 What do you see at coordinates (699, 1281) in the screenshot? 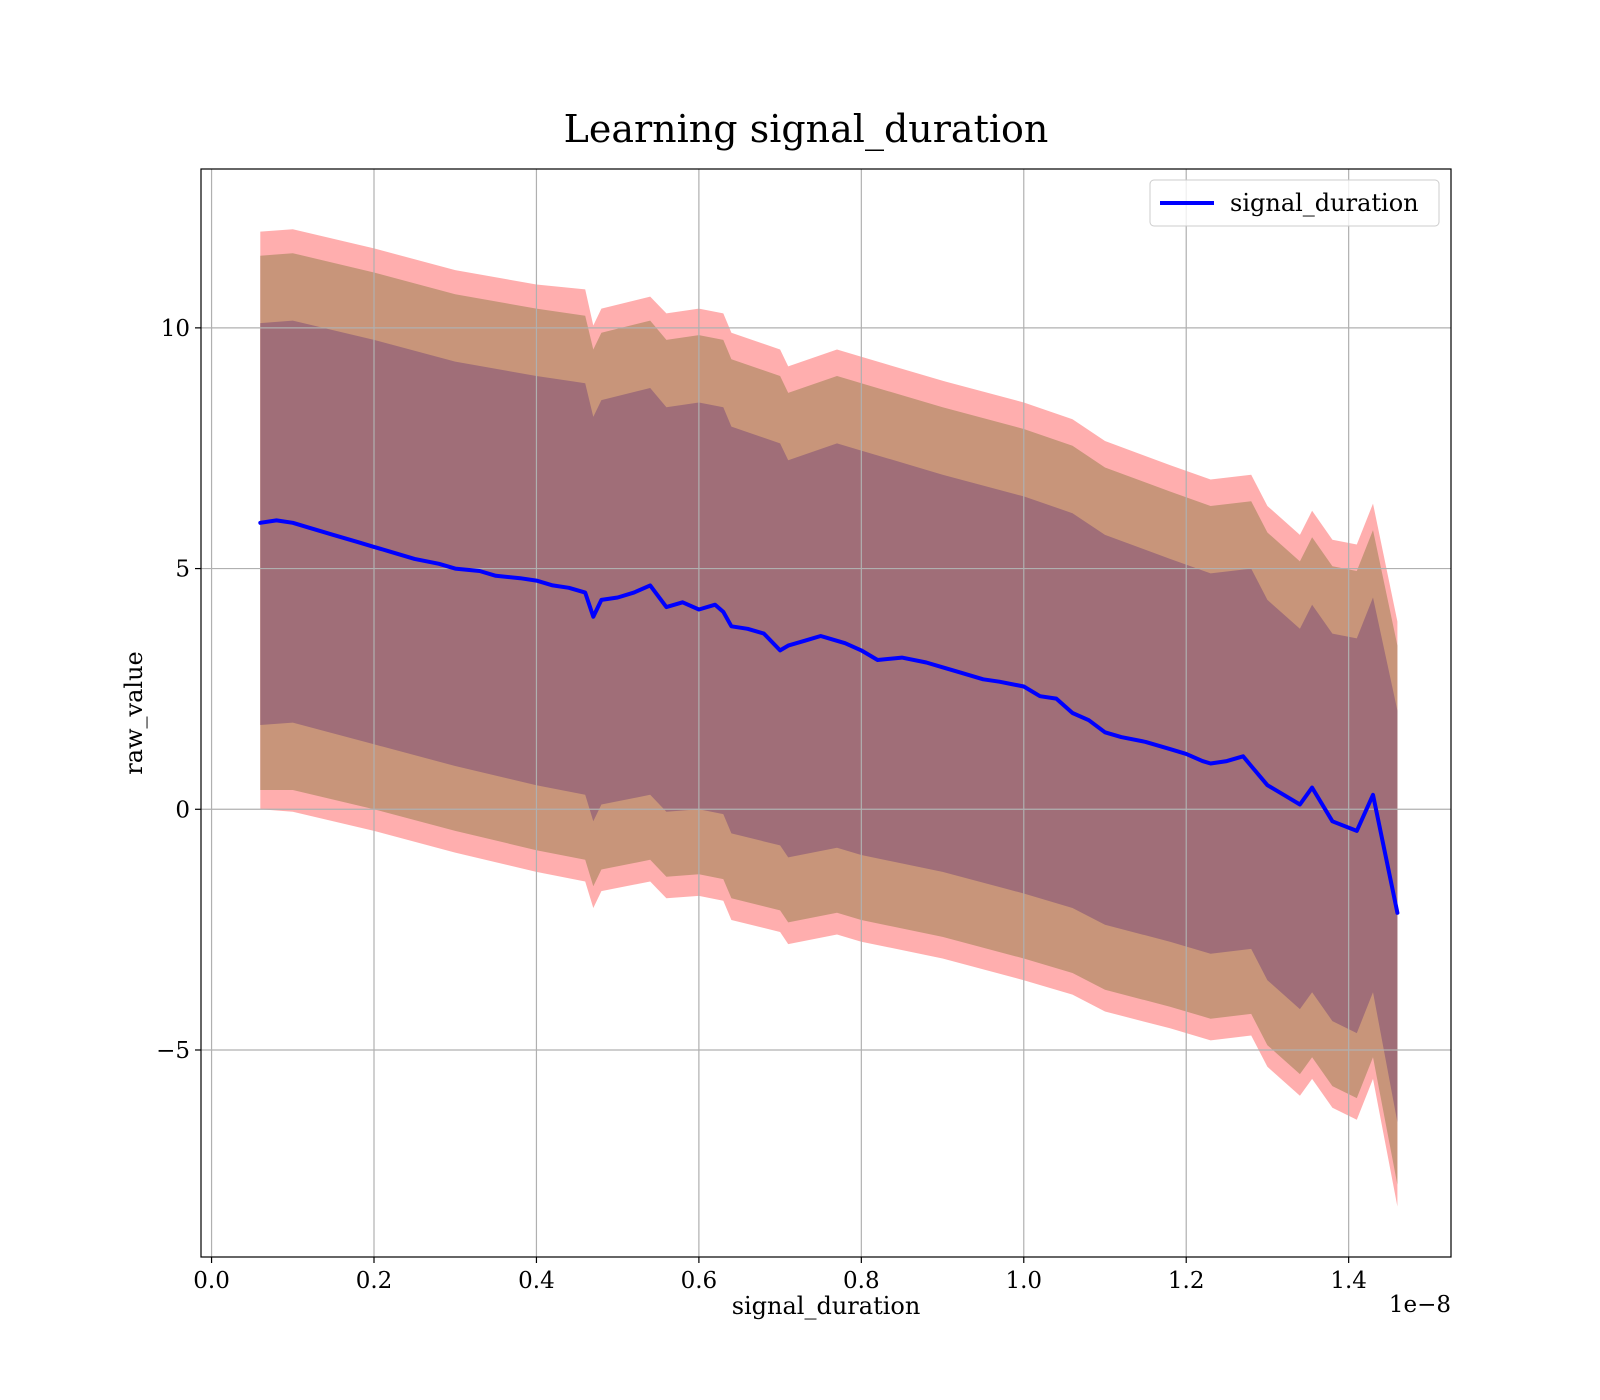
I see `x-tick-label: 0.6` at bounding box center [699, 1281].